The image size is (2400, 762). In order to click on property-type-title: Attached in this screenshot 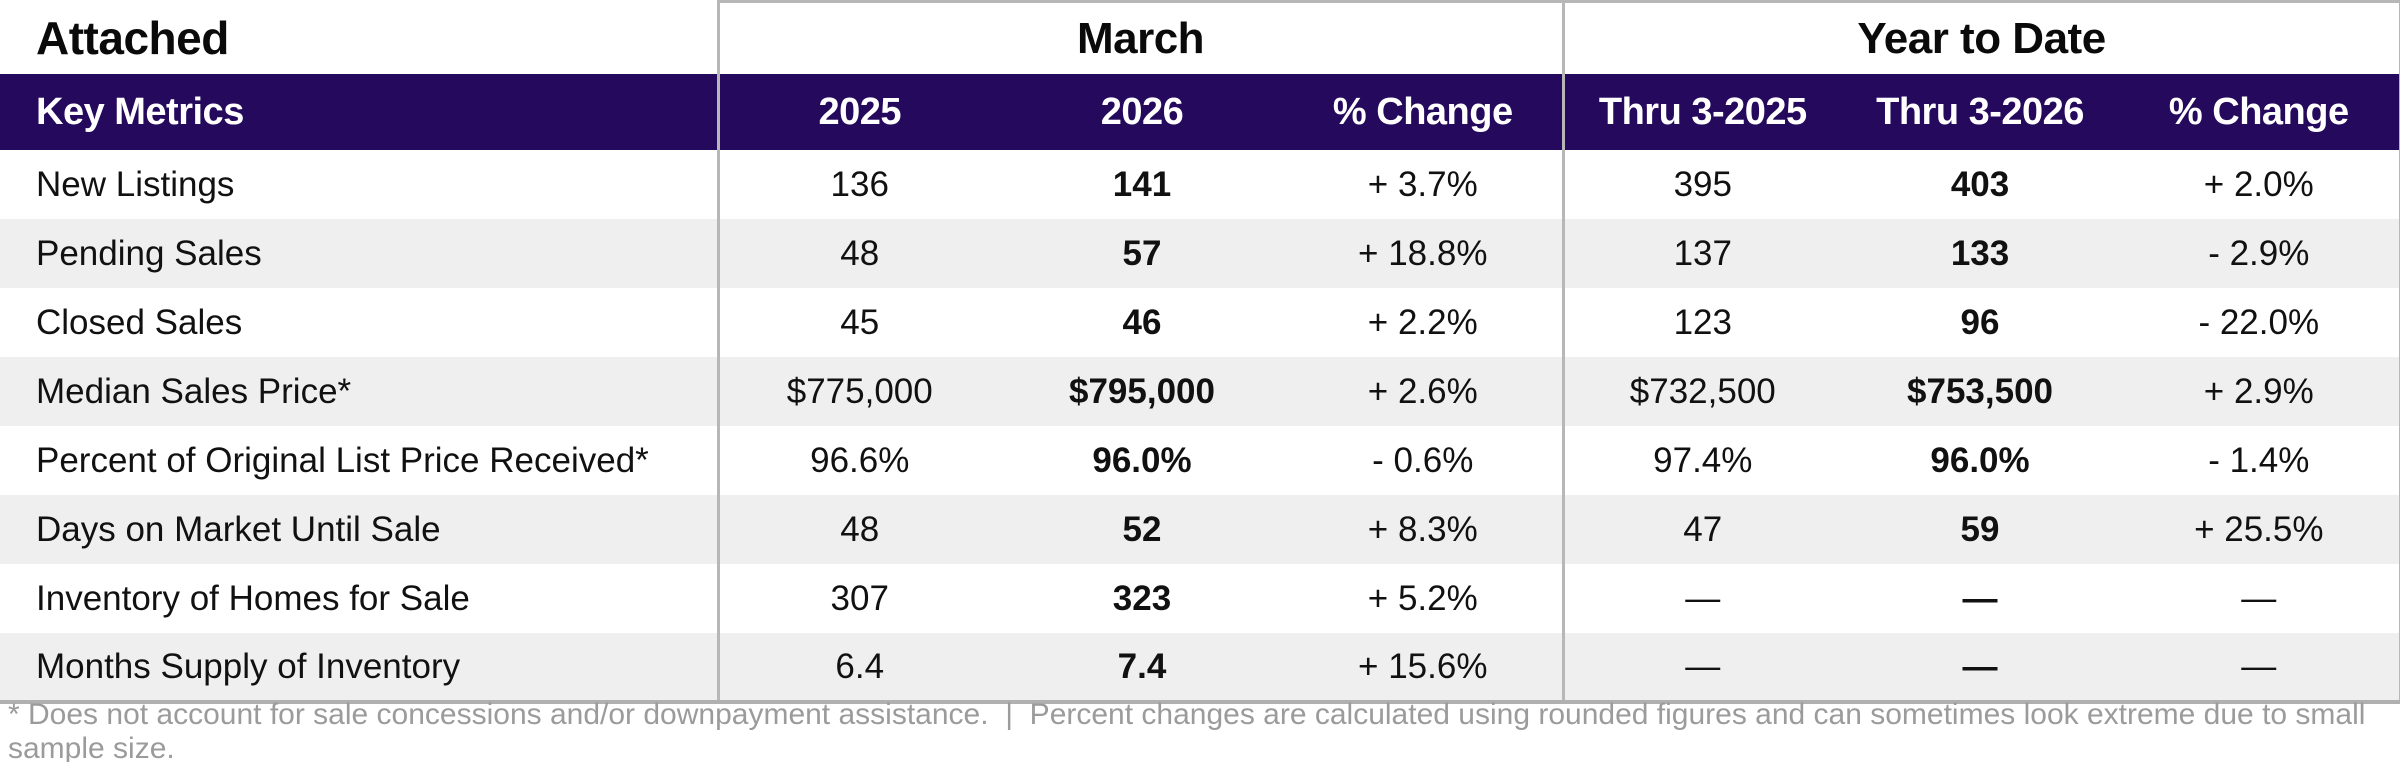, I will do `click(359, 37)`.